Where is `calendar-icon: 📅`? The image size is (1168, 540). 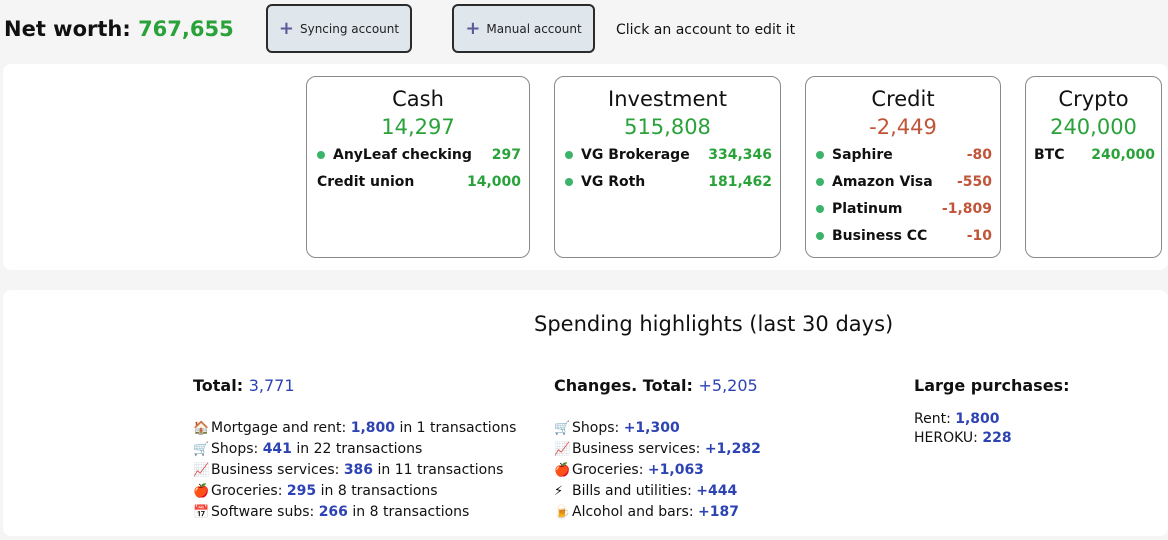 calendar-icon: 📅 is located at coordinates (201, 512).